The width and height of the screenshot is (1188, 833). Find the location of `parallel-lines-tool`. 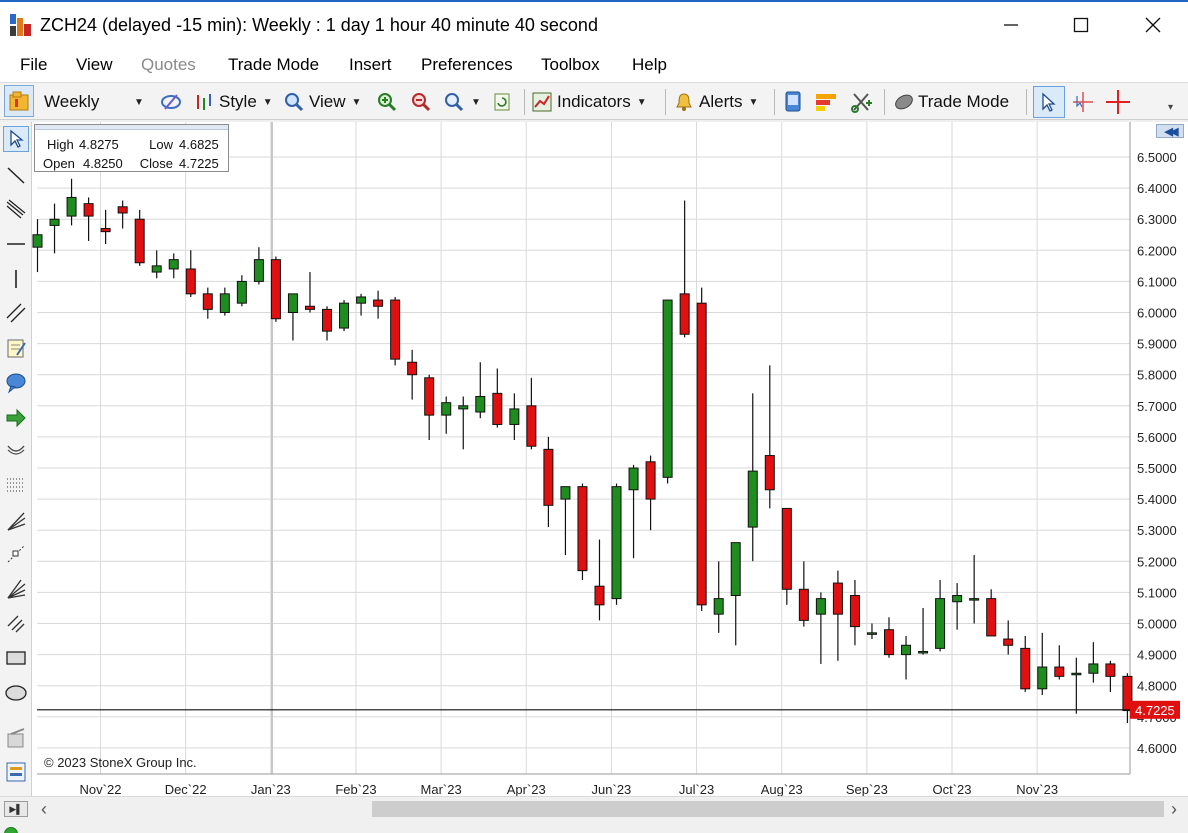

parallel-lines-tool is located at coordinates (16, 209).